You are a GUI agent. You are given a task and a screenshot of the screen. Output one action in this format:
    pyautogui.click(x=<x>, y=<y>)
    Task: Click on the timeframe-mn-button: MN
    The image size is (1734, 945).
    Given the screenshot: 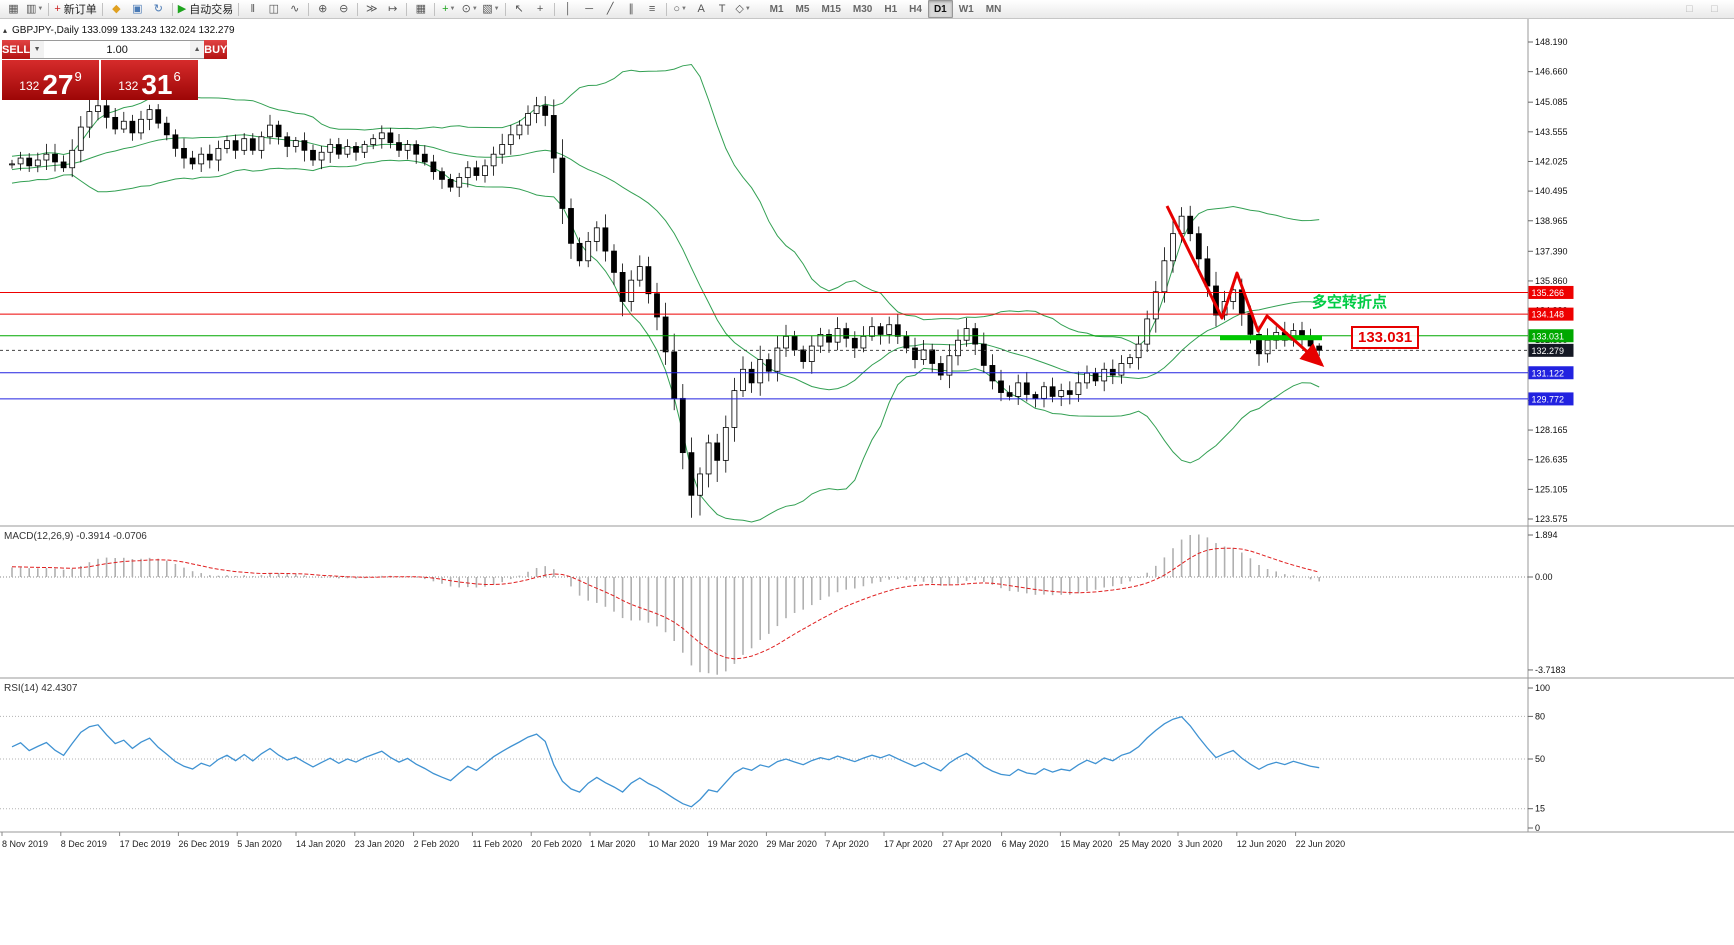 What is the action you would take?
    pyautogui.click(x=993, y=9)
    